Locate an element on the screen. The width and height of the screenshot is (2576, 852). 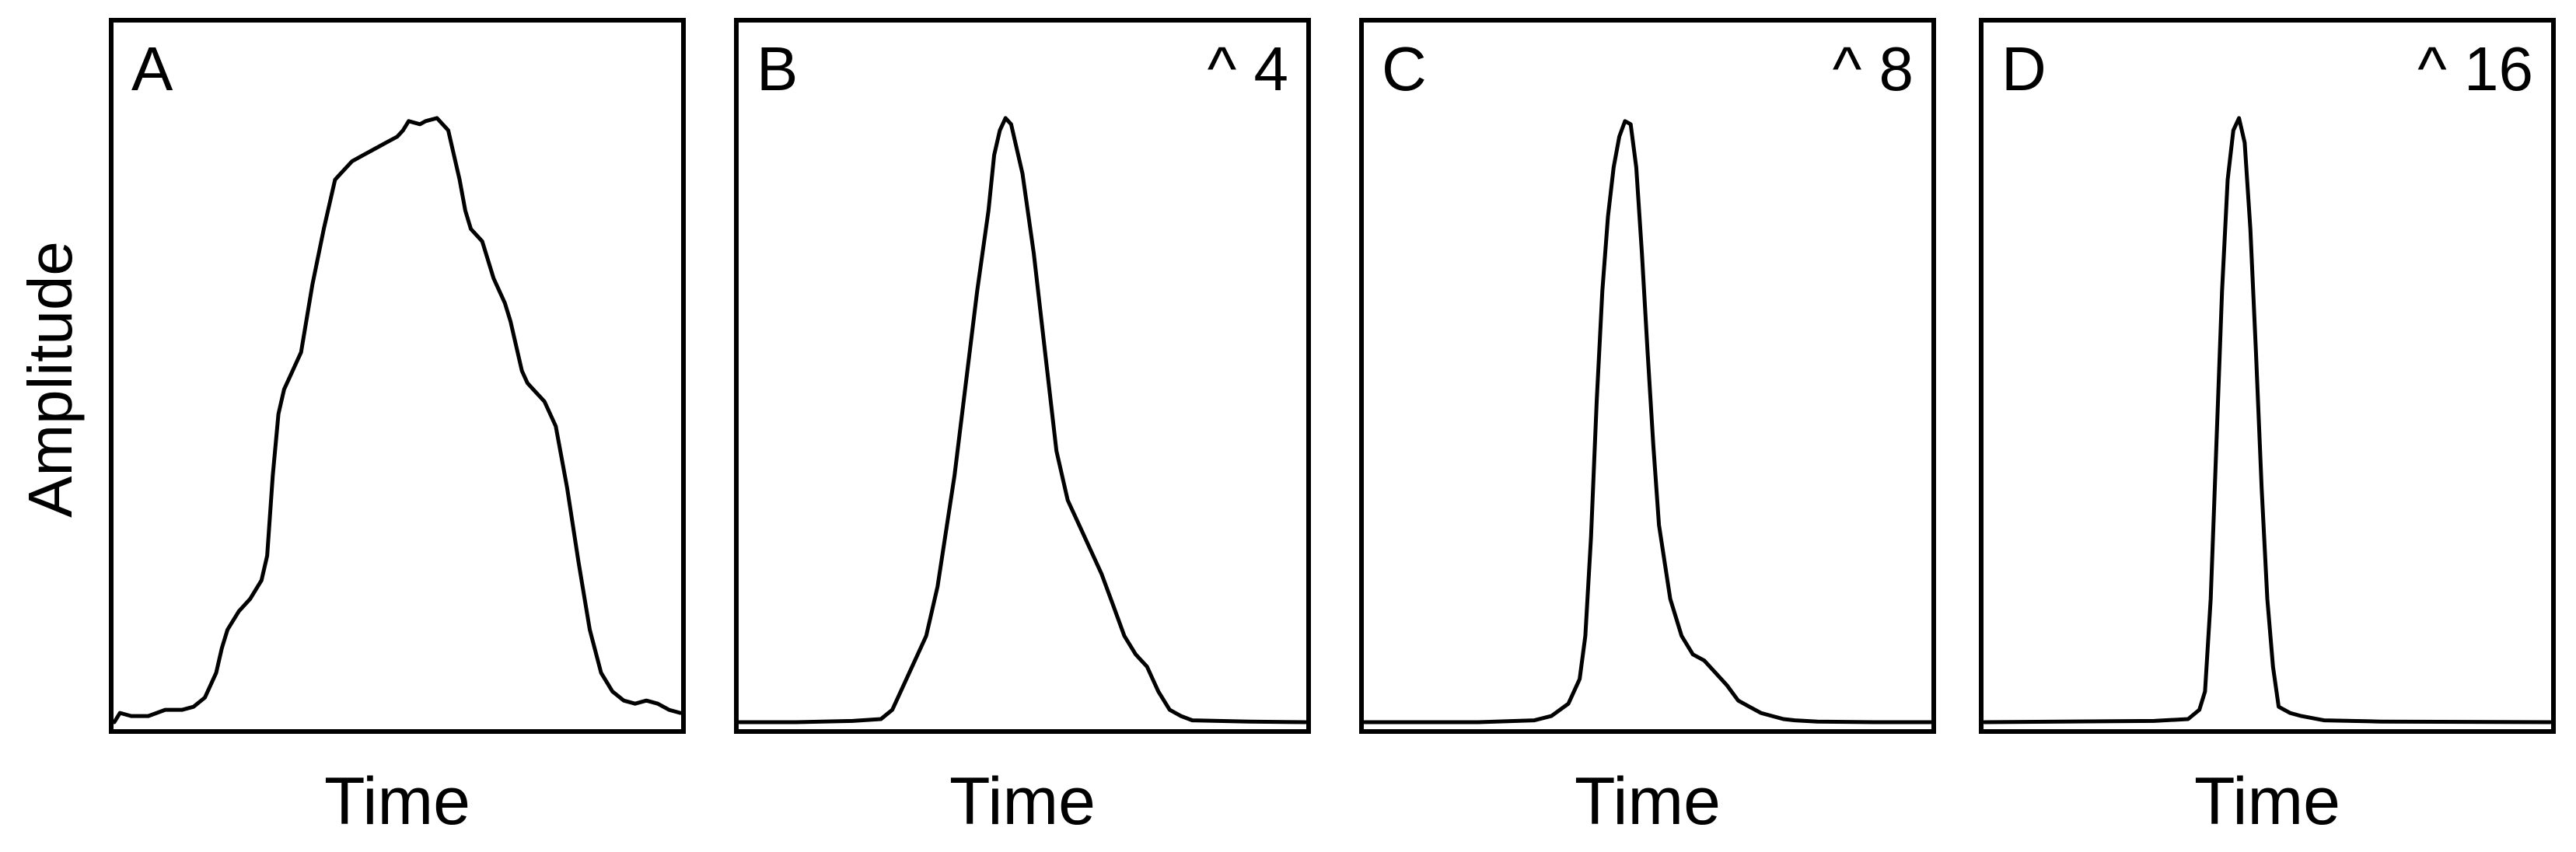
panel-label: B is located at coordinates (777, 68).